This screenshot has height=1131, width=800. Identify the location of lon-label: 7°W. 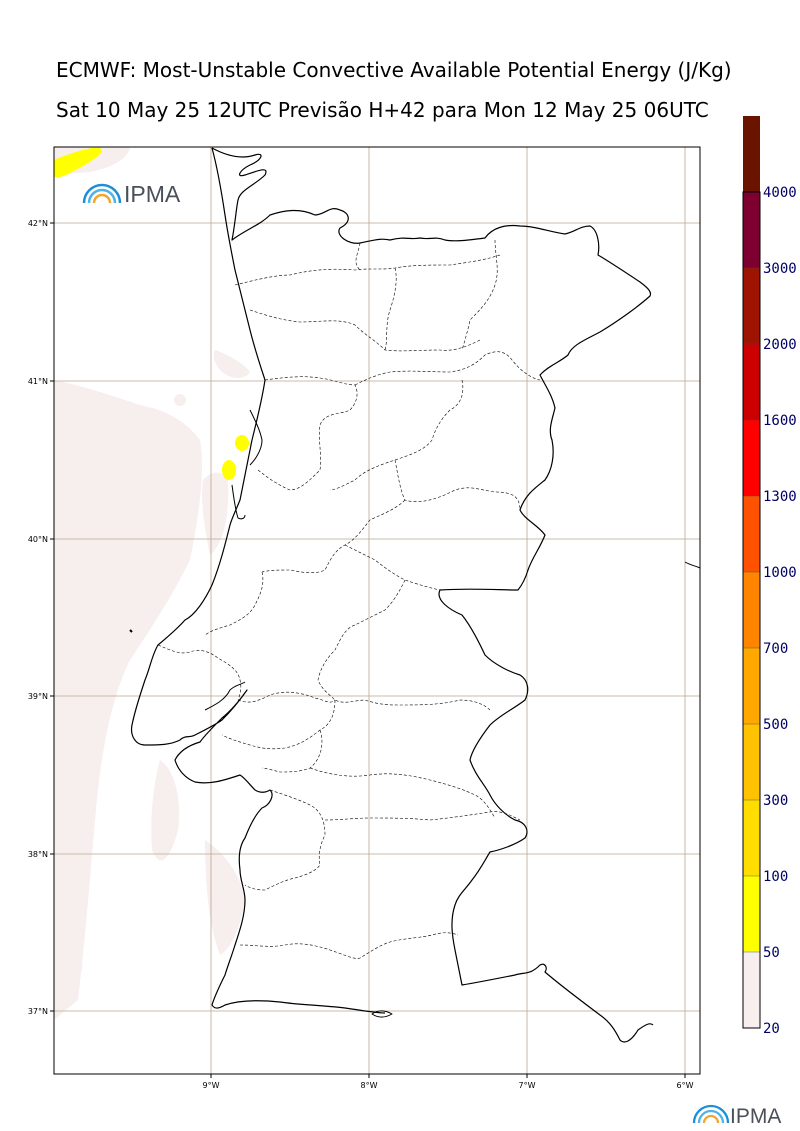
(527, 1085).